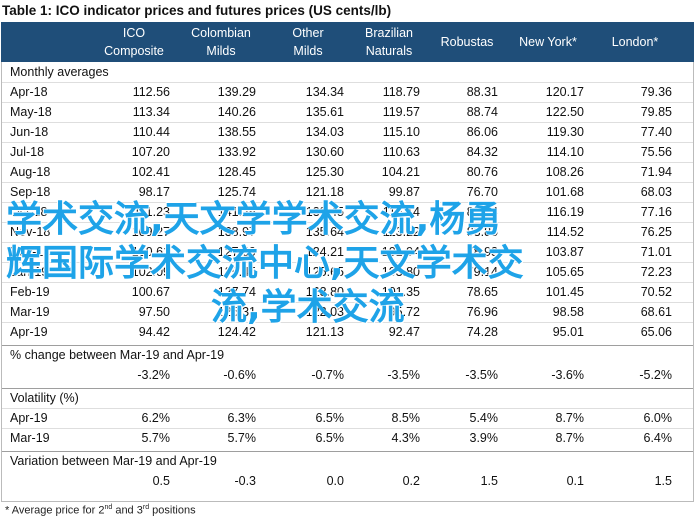 This screenshot has width=695, height=526. I want to click on table-cell: 110.63, so click(401, 152).